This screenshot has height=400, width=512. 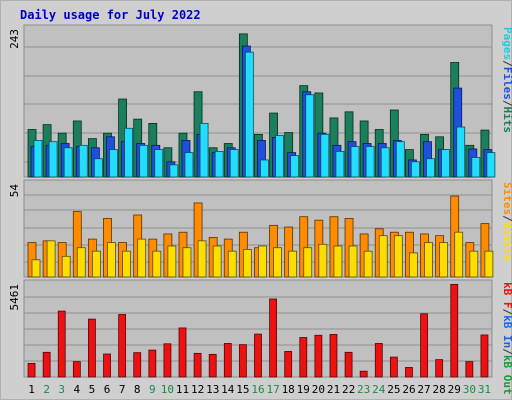 I want to click on x-tick-label: 26, so click(x=408, y=389).